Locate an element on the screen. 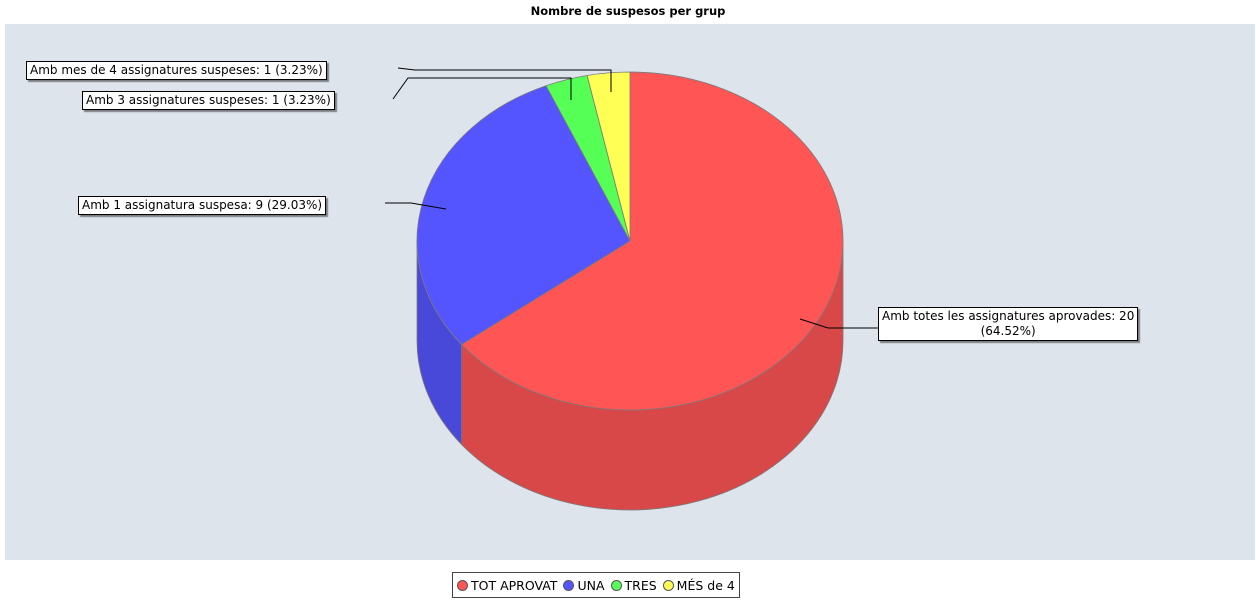 The image size is (1256, 601). legend-swatch-tres is located at coordinates (616, 585).